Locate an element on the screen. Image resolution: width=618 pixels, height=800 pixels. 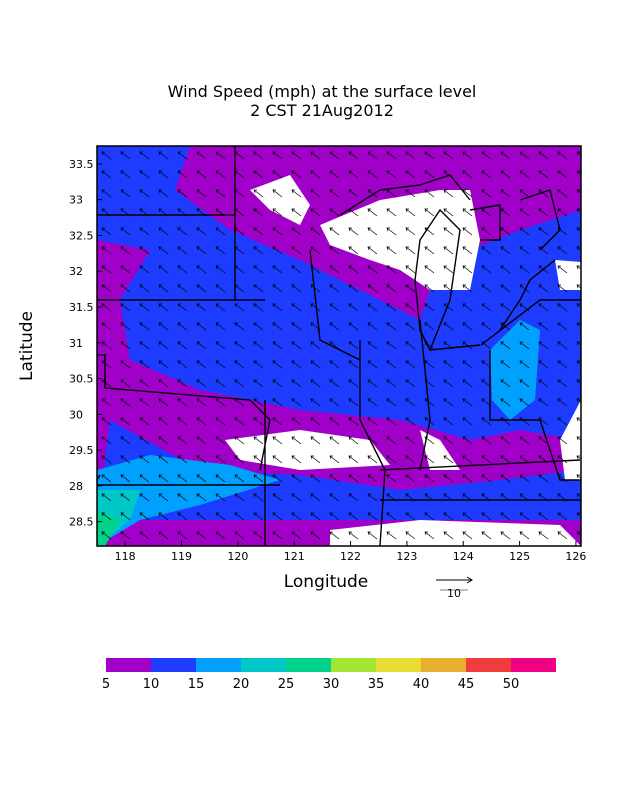
reference-label: 10 is located at coordinates (454, 593).